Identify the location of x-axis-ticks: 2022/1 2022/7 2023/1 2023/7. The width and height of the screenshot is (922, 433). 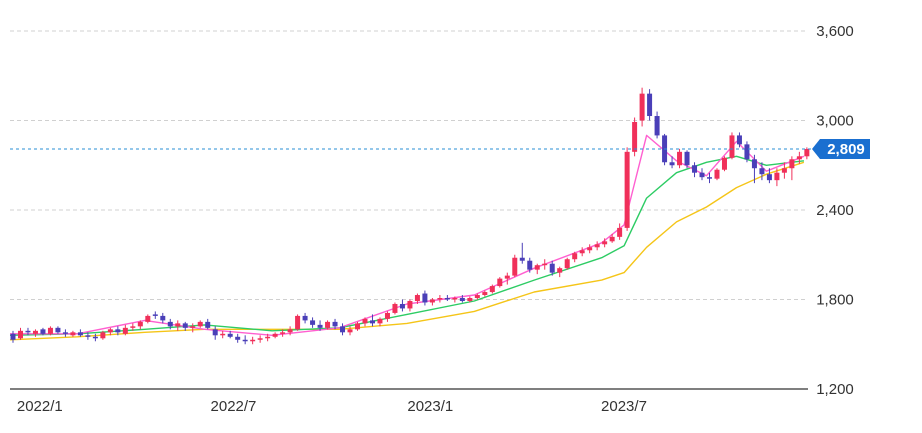
(332, 406).